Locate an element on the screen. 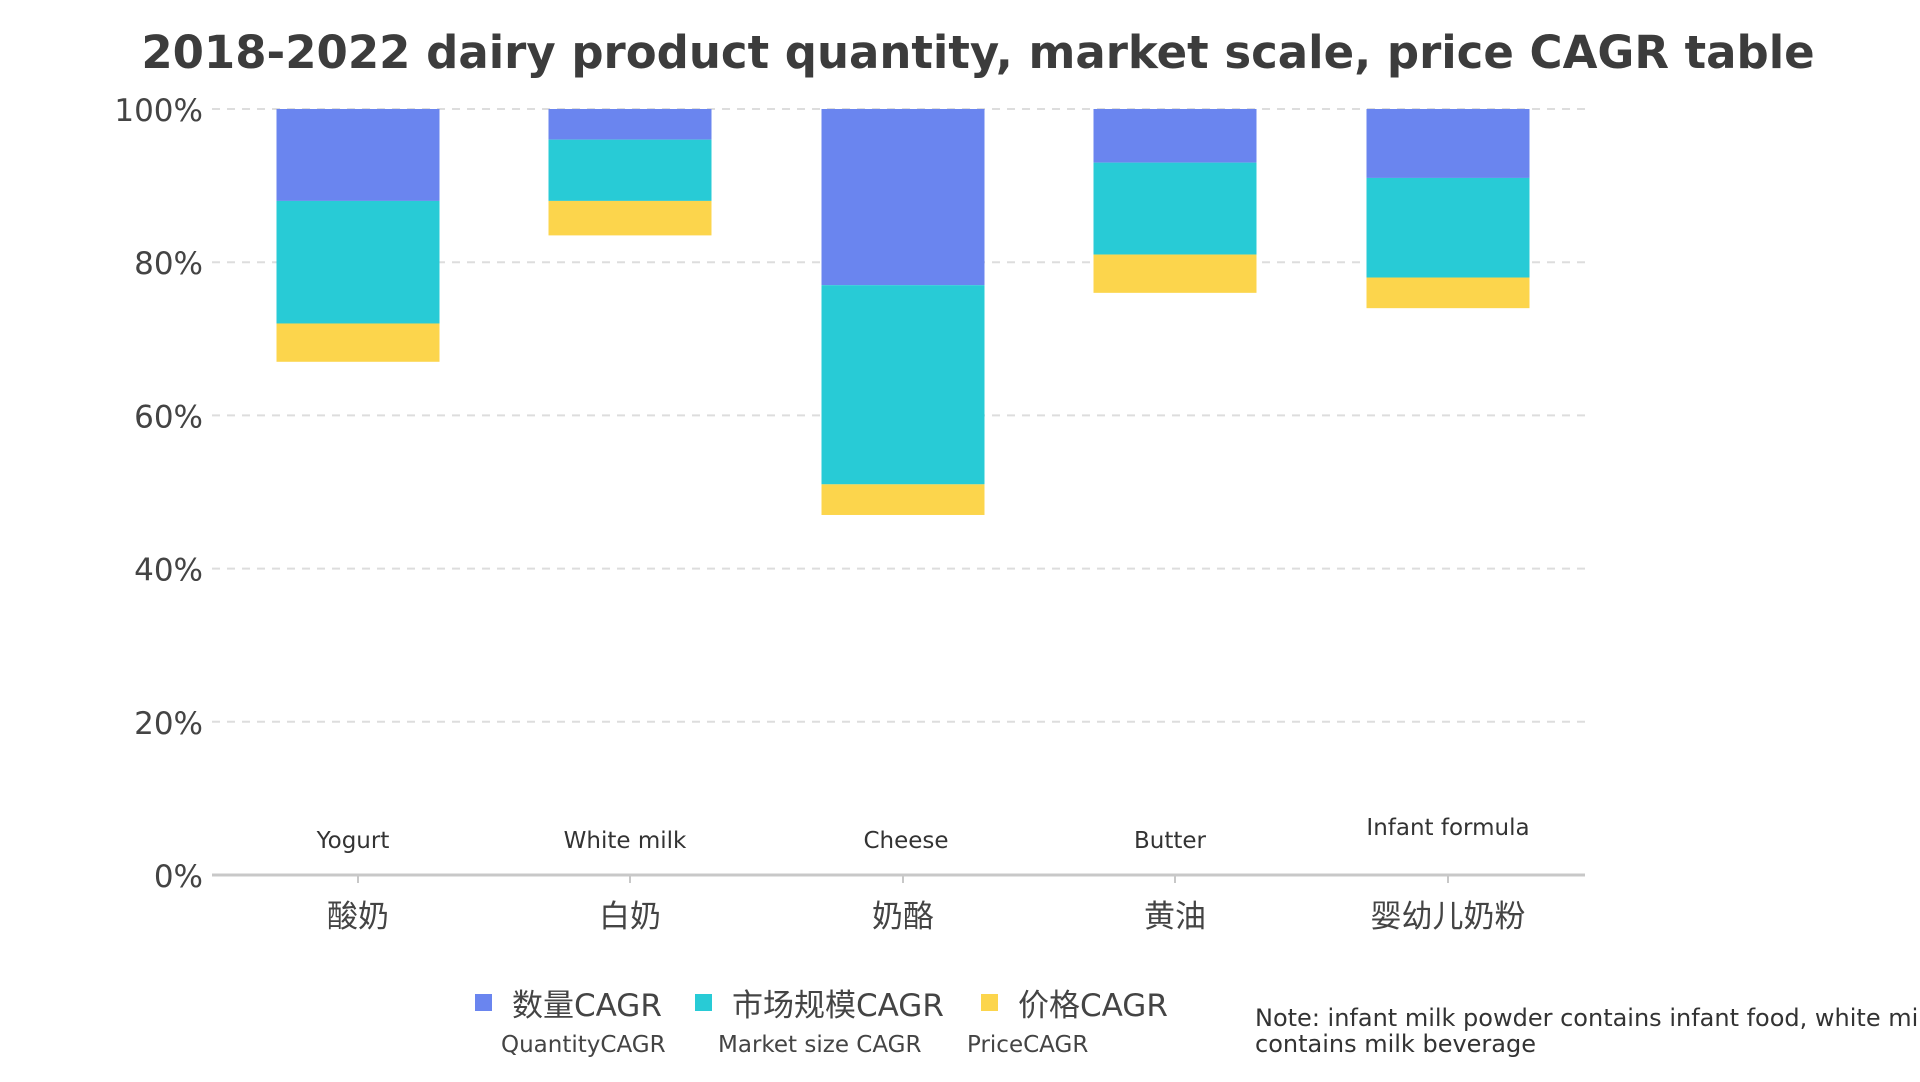 The width and height of the screenshot is (1920, 1082). y-tick-label: 60% is located at coordinates (168, 417).